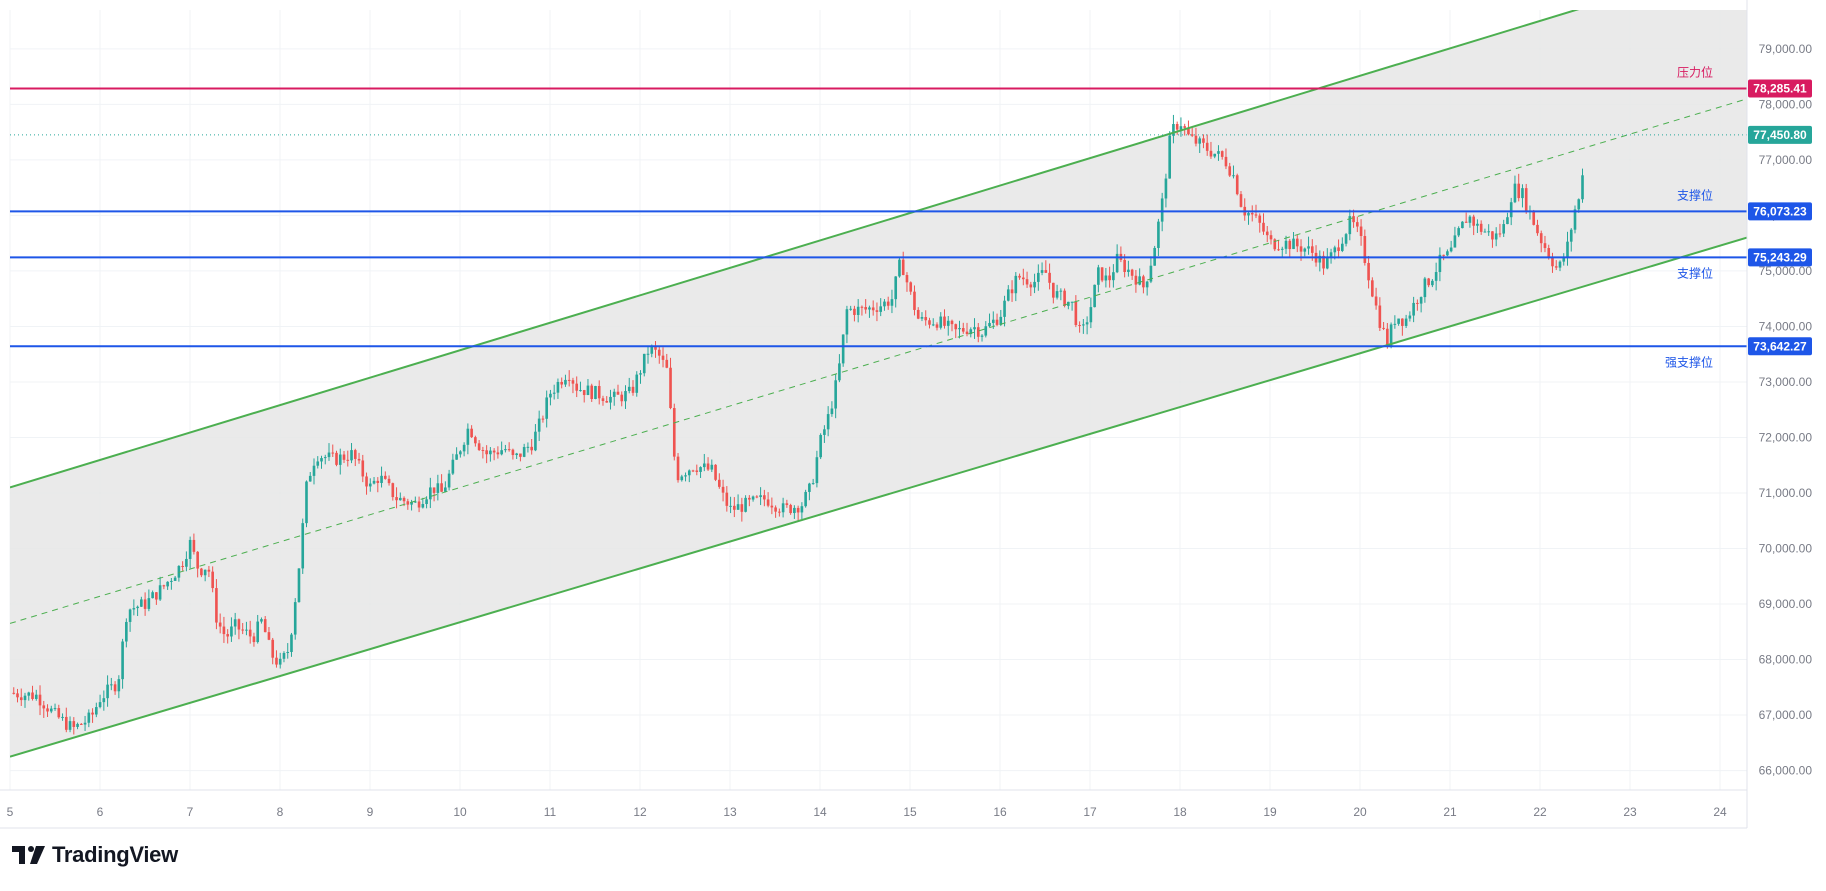  What do you see at coordinates (1450, 812) in the screenshot?
I see `time-tick-label: 21` at bounding box center [1450, 812].